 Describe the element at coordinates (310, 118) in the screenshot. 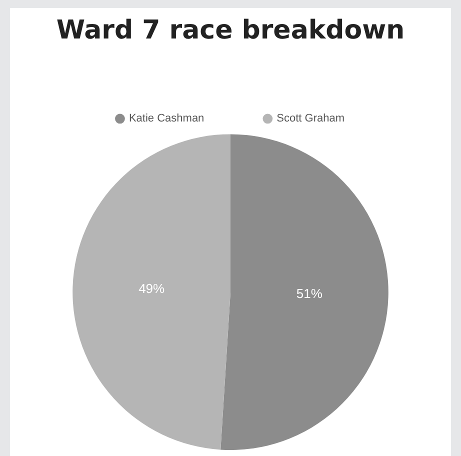

I see `legend-label: Scott Graham` at that location.